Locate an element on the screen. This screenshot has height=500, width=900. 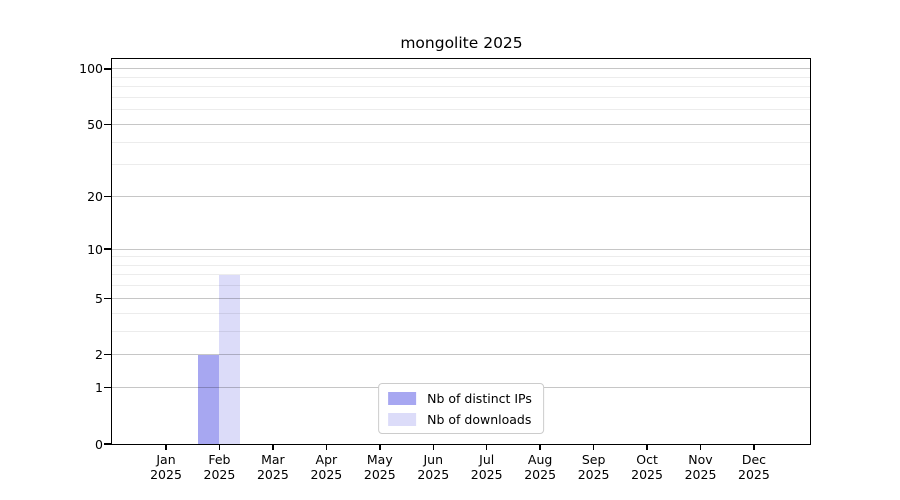
x-tick-label: Mar 2025 is located at coordinates (273, 467).